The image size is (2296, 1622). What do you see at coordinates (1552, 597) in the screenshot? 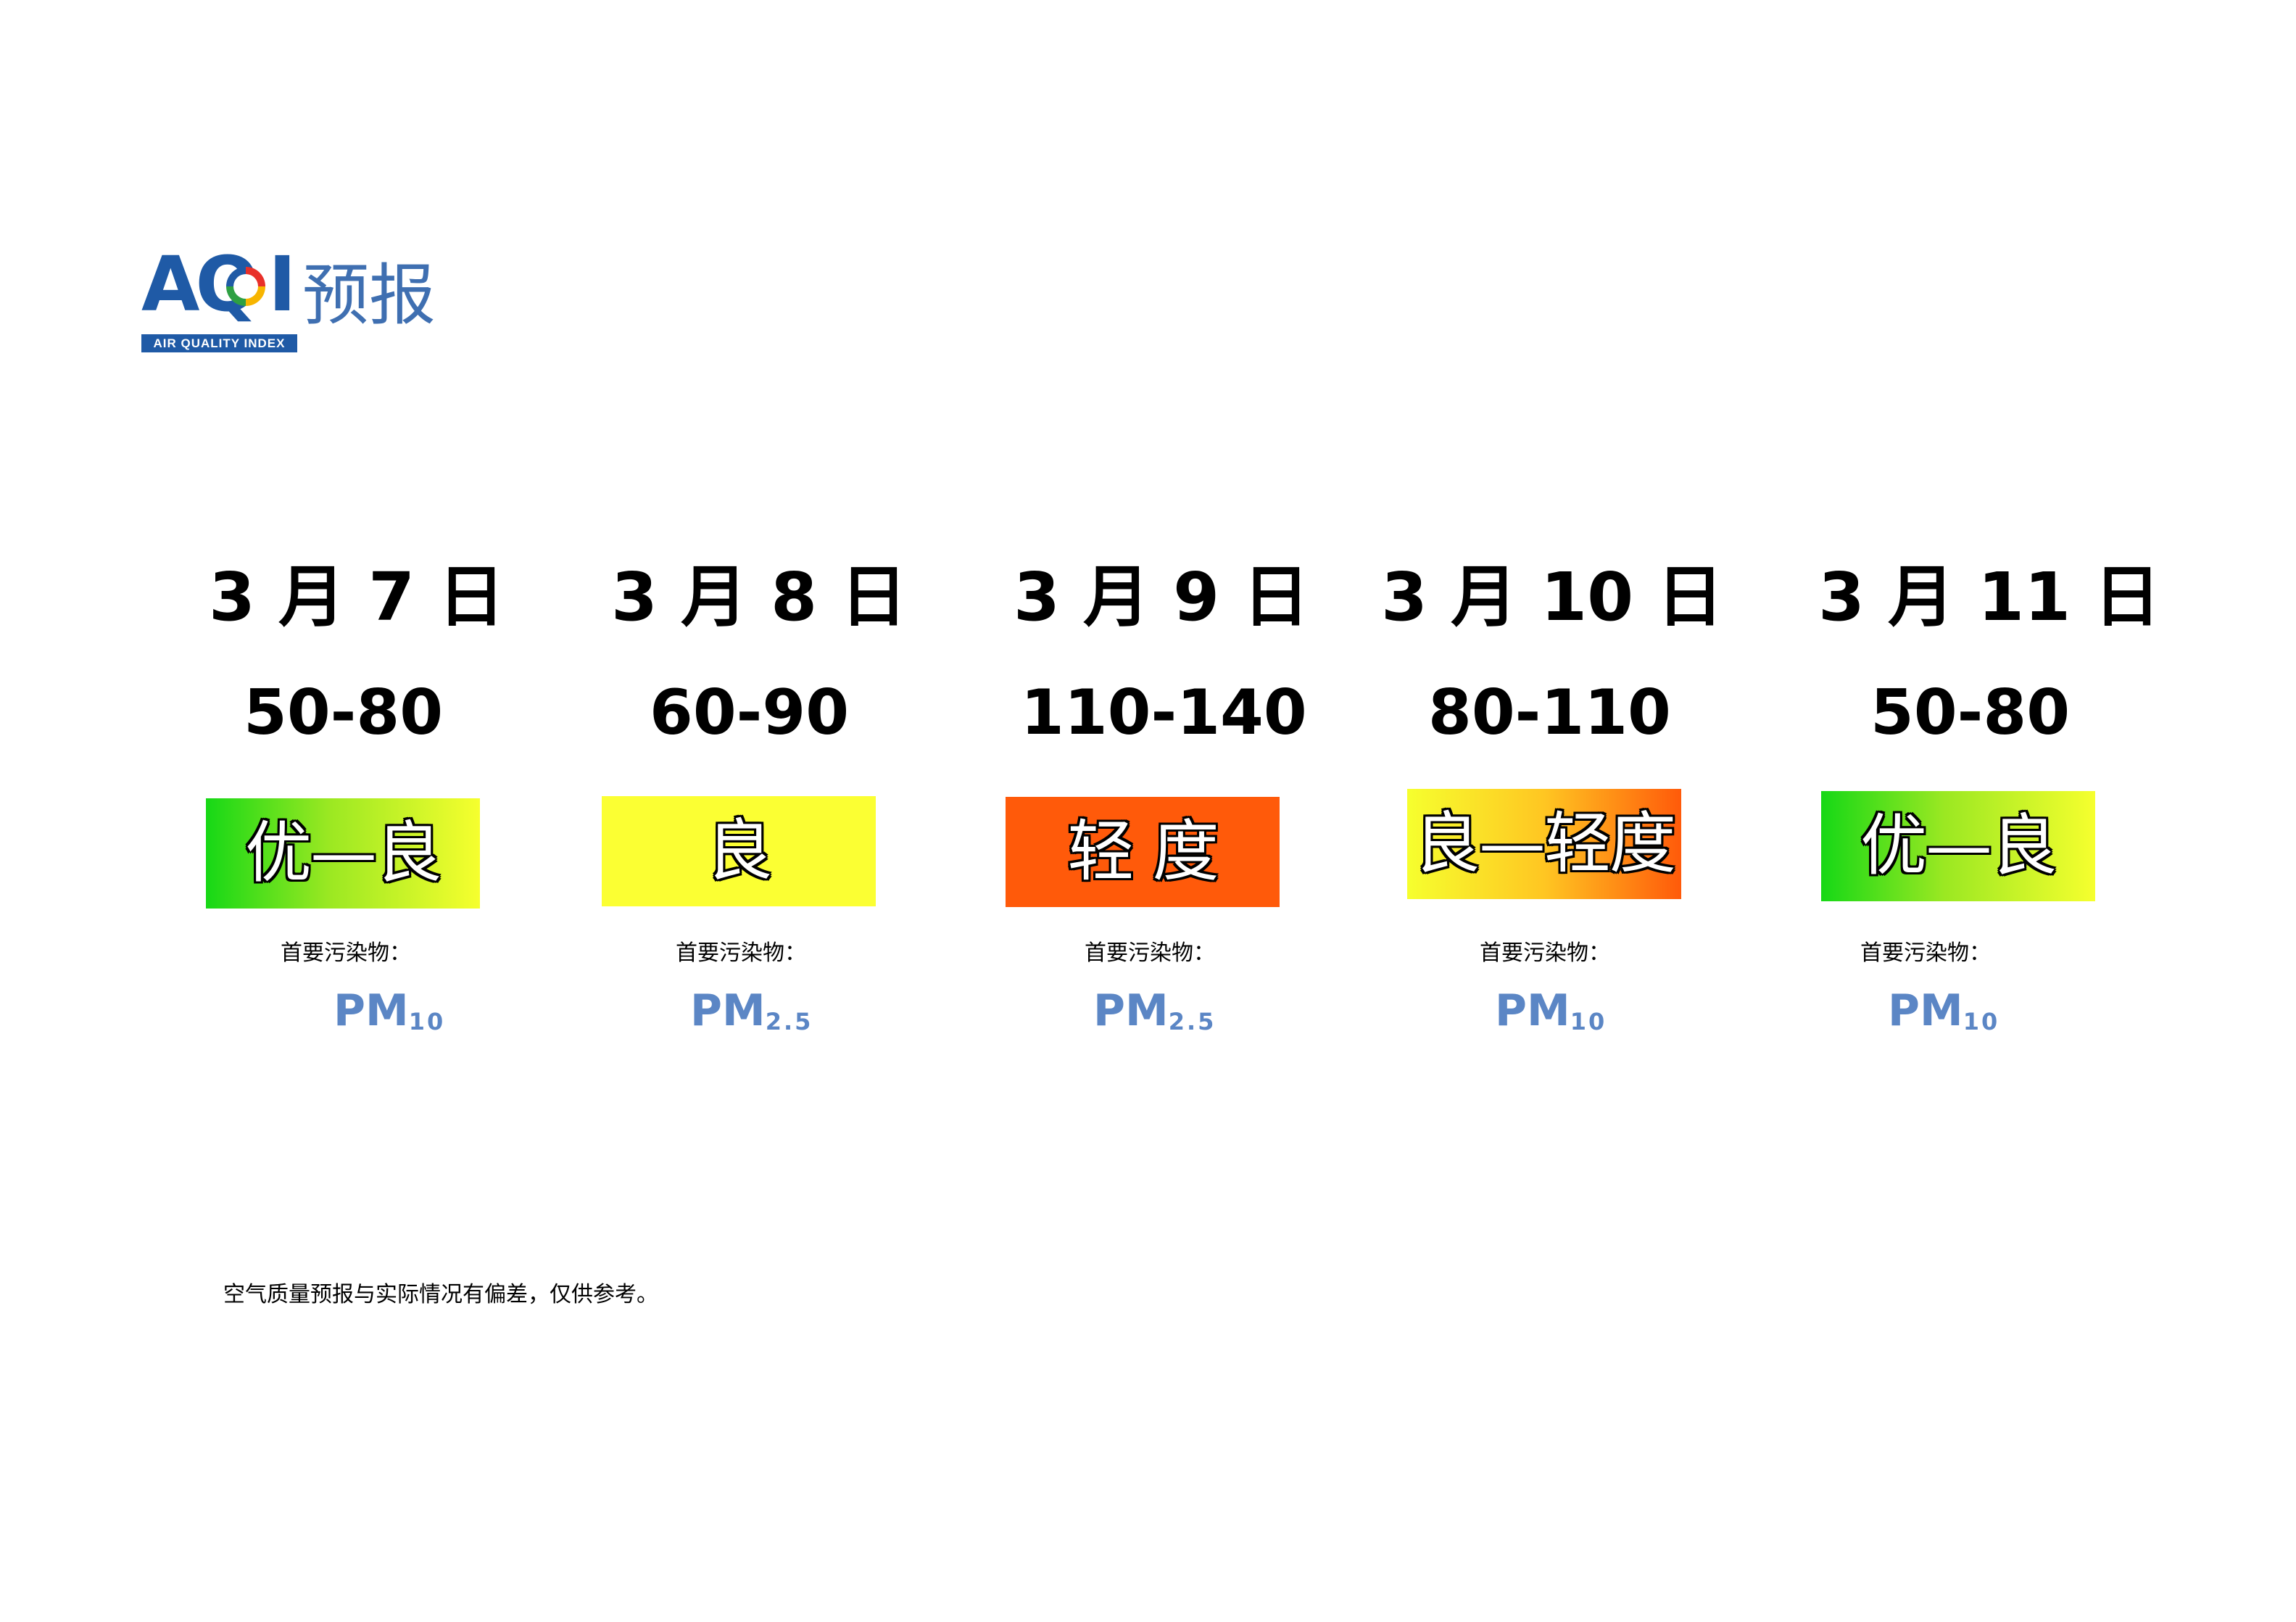
I see `forecast-date: 3 月 10 日` at bounding box center [1552, 597].